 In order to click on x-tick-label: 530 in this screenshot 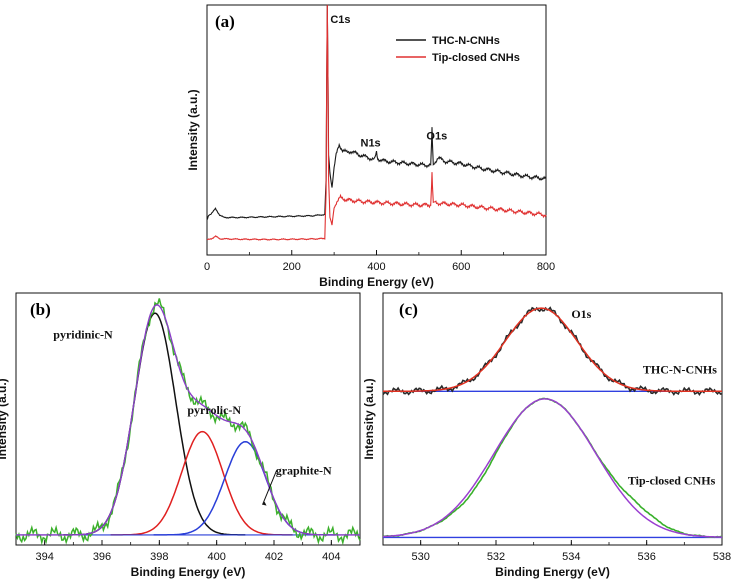, I will do `click(420, 557)`.